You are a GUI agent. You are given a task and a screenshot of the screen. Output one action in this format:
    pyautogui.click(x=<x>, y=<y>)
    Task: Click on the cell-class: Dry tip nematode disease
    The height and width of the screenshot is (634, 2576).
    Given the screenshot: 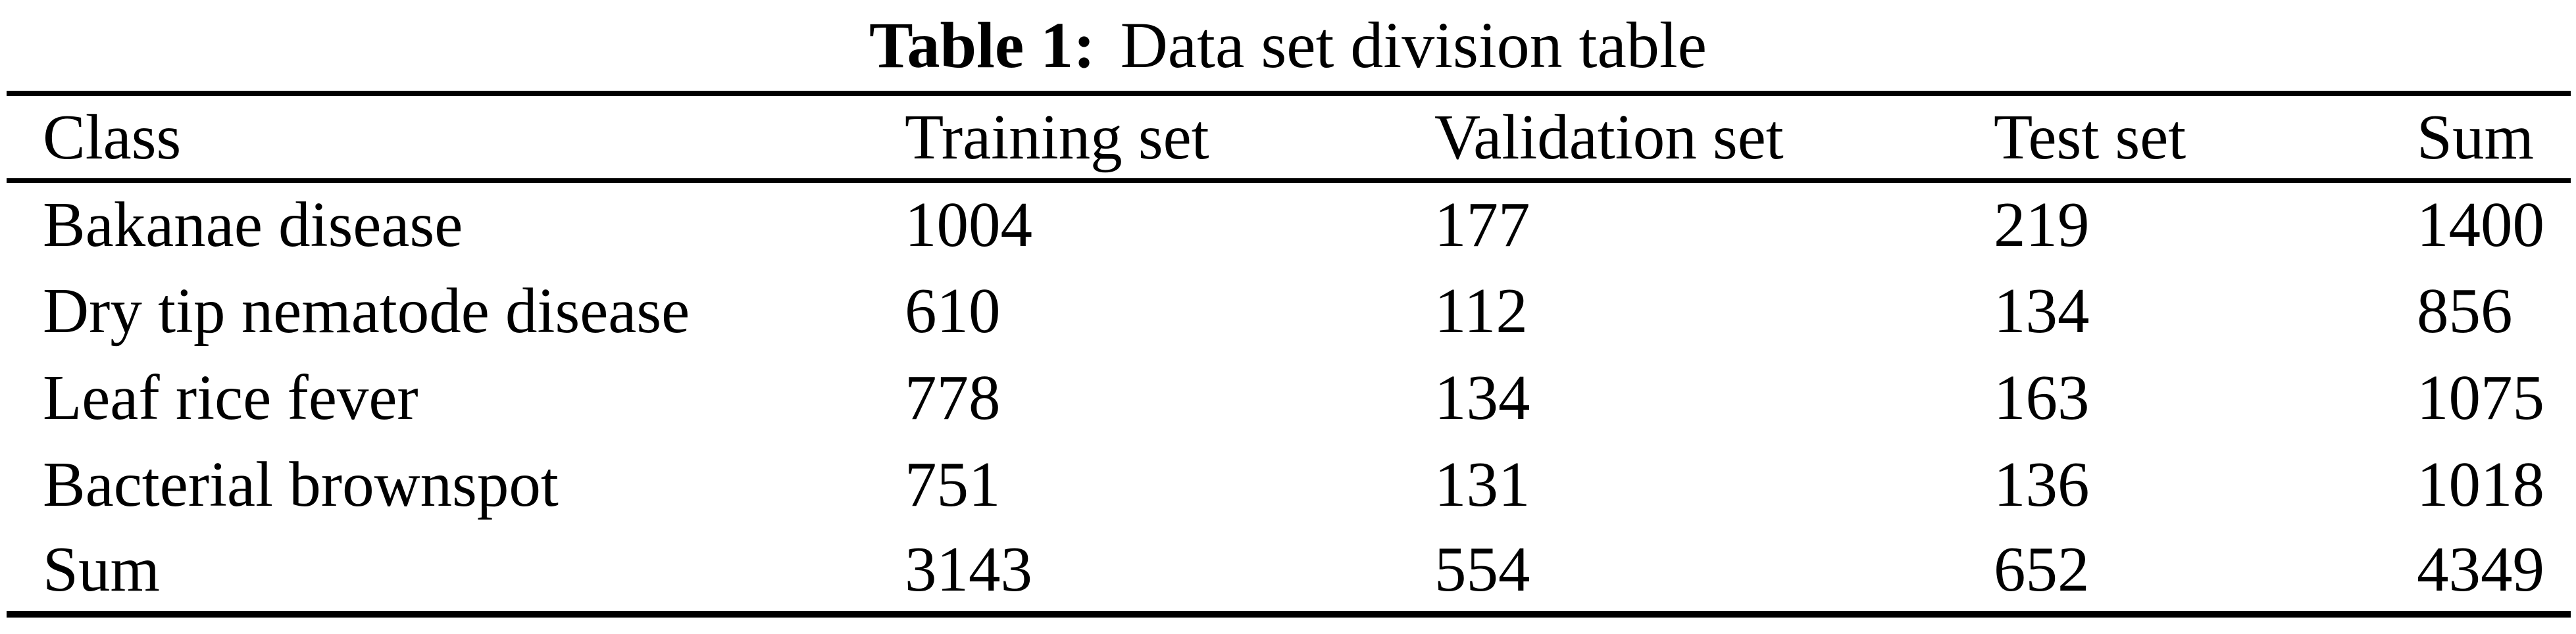 What is the action you would take?
    pyautogui.click(x=366, y=311)
    